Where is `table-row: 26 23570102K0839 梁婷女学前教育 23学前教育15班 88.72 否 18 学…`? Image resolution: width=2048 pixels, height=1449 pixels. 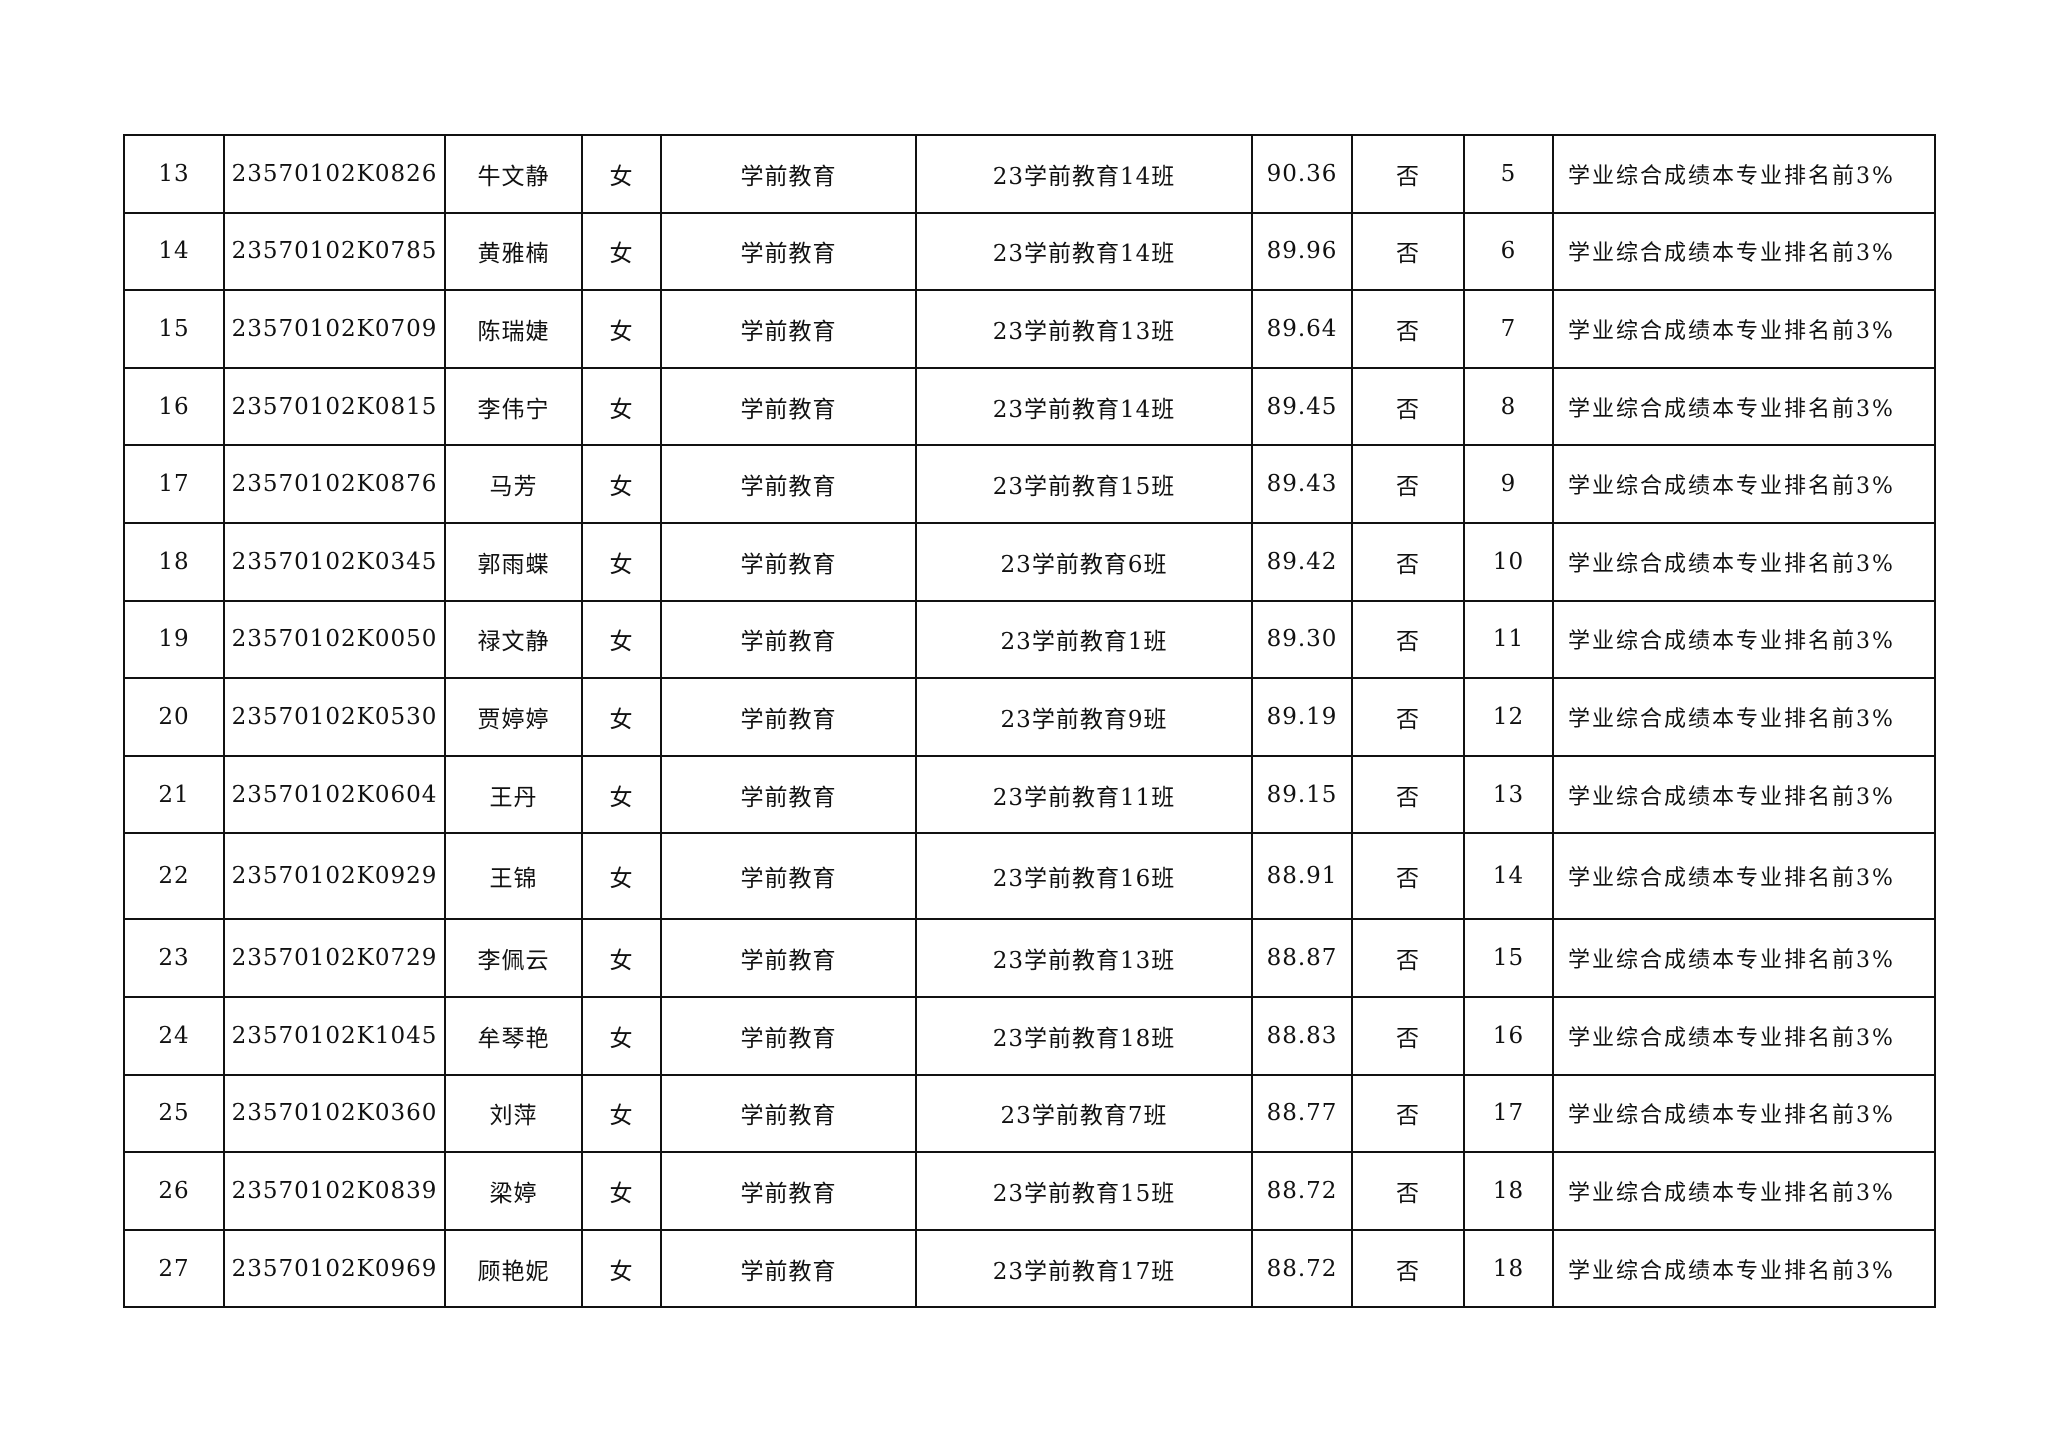 table-row: 26 23570102K0839 梁婷女学前教育 23学前教育15班 88.72 否 18 学… is located at coordinates (1029, 1191).